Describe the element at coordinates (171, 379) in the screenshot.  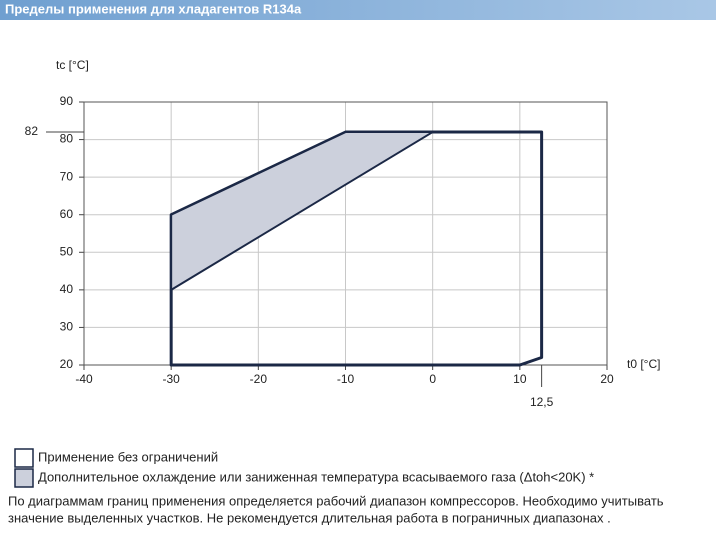
I see `x-tick-label: -30` at that location.